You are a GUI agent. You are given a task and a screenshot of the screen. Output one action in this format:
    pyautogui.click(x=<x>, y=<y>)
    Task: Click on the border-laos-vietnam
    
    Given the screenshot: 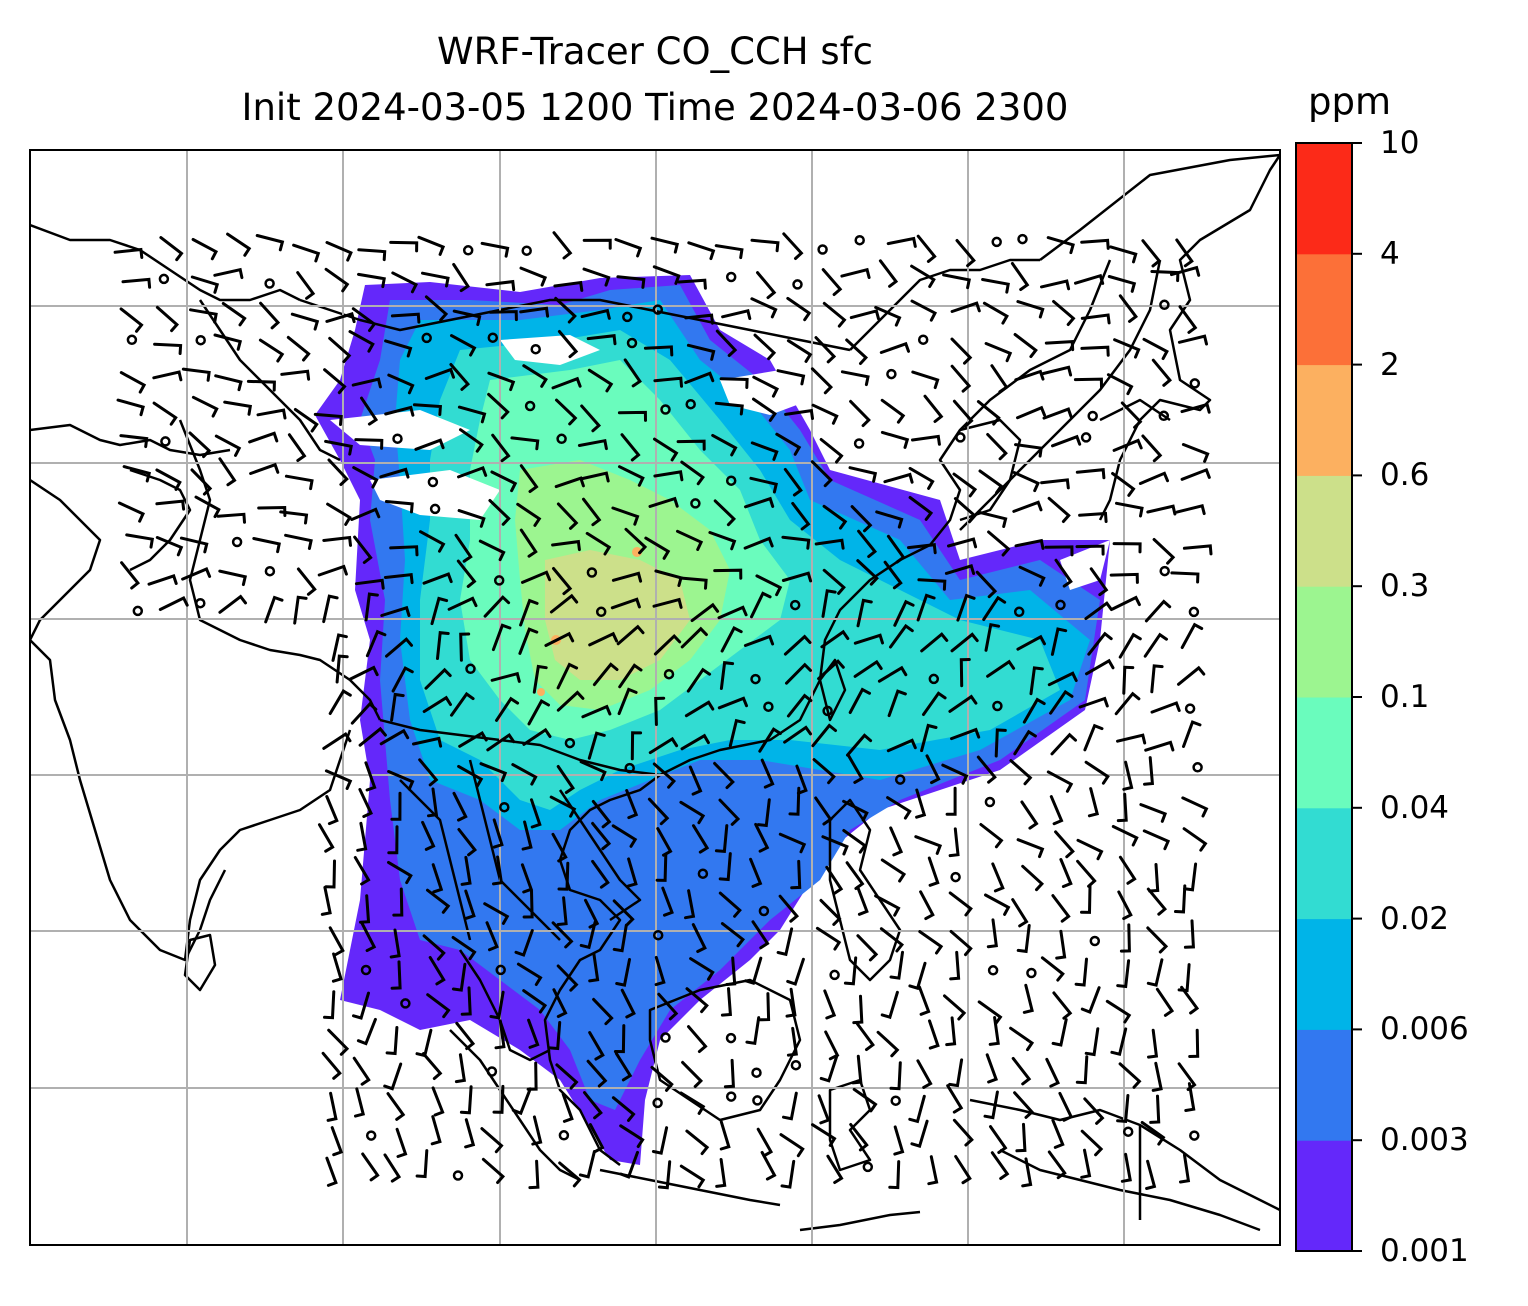 What is the action you would take?
    pyautogui.click(x=600, y=855)
    